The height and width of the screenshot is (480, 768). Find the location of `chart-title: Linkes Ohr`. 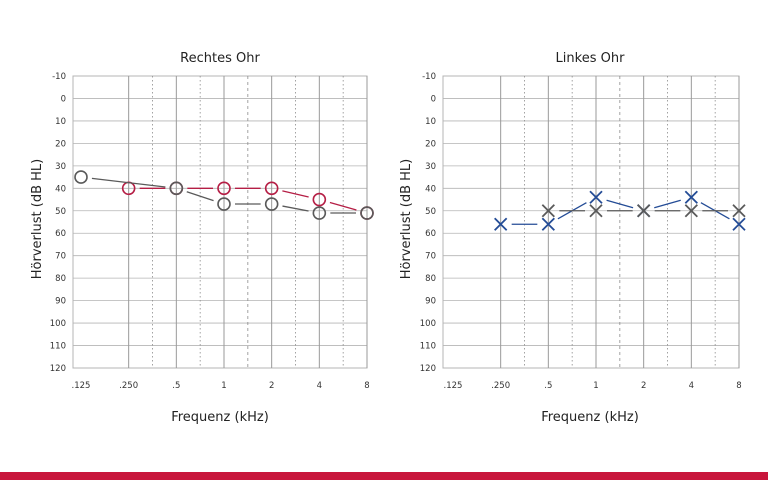

chart-title: Linkes Ohr is located at coordinates (591, 58).